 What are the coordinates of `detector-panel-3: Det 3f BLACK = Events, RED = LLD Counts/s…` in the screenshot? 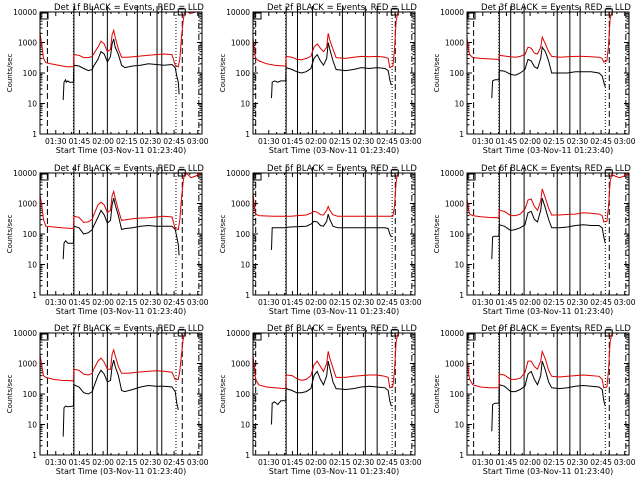 It's located at (534, 79).